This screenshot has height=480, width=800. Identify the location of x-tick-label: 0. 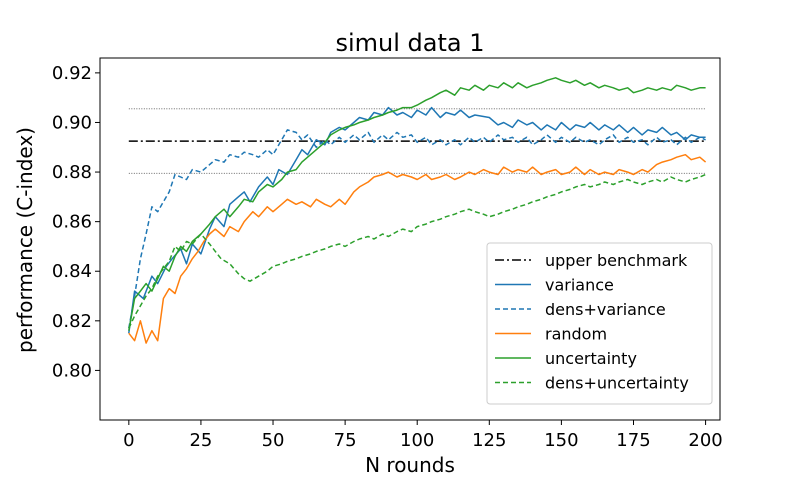
(128, 440).